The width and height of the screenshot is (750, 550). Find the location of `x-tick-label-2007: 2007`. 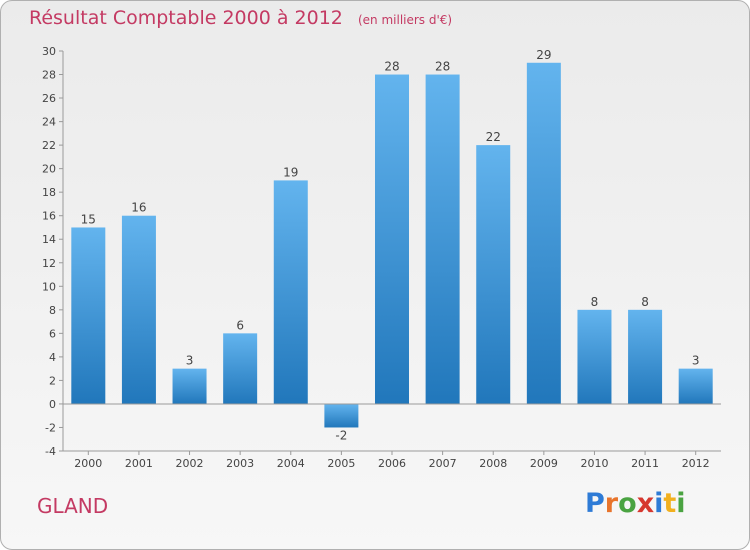

x-tick-label-2007: 2007 is located at coordinates (443, 463).